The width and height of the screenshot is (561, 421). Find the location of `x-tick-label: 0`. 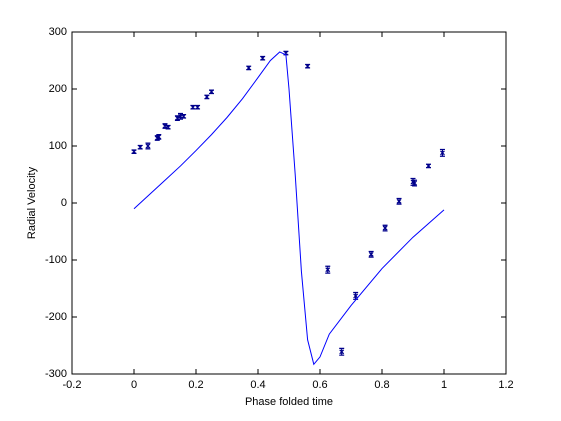

x-tick-label: 0 is located at coordinates (134, 385).